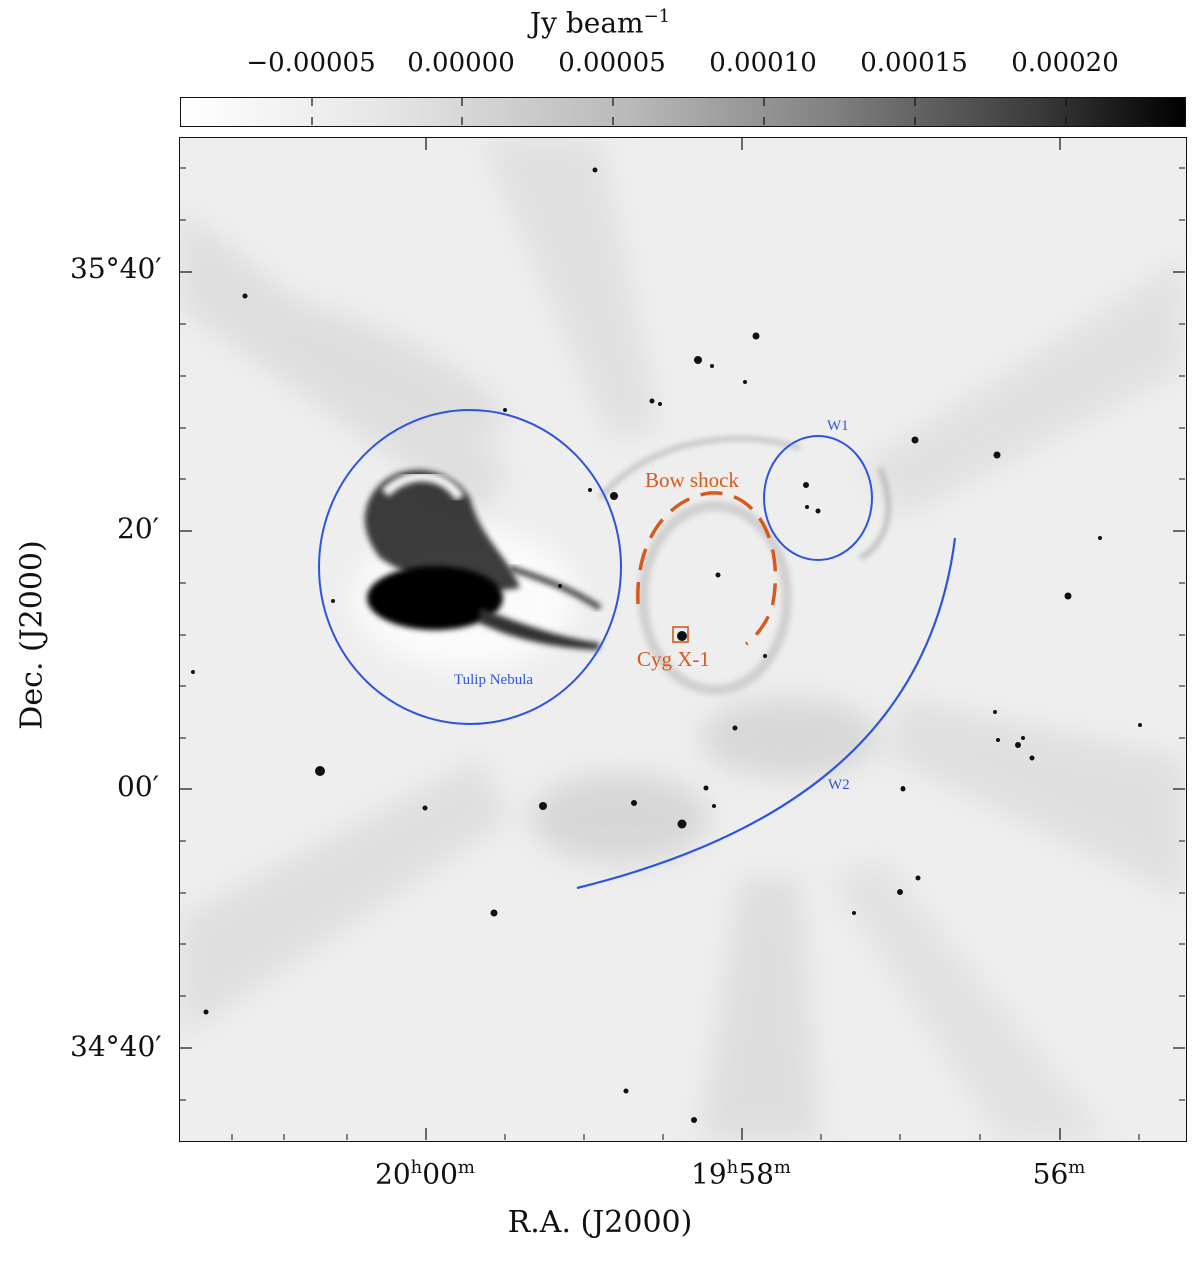 The width and height of the screenshot is (1200, 1268). Describe the element at coordinates (766, 713) in the screenshot. I see `w2-arc` at that location.